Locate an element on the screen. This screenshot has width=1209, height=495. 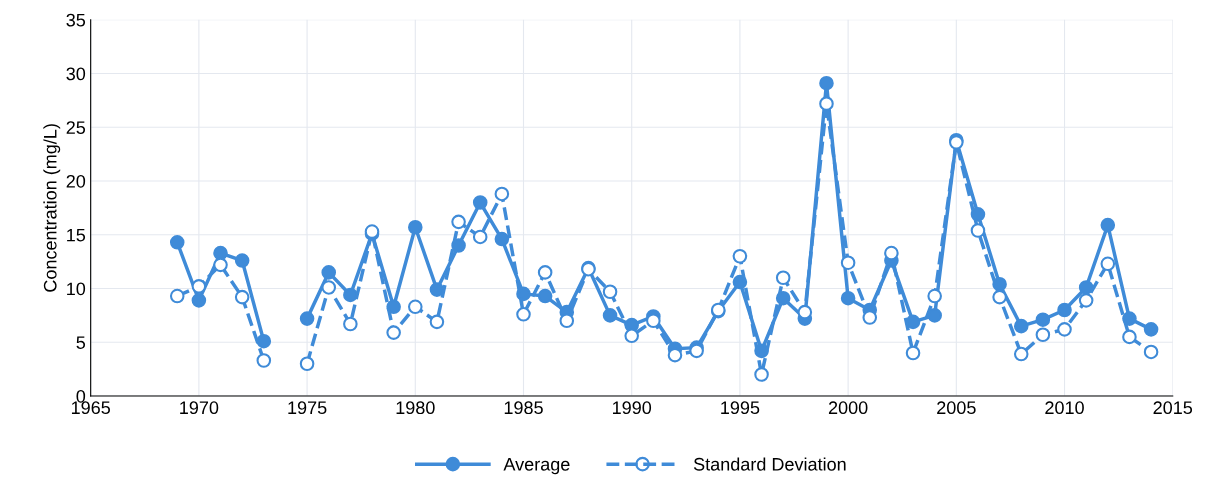
y-tick-label: 35 is located at coordinates (76, 20).